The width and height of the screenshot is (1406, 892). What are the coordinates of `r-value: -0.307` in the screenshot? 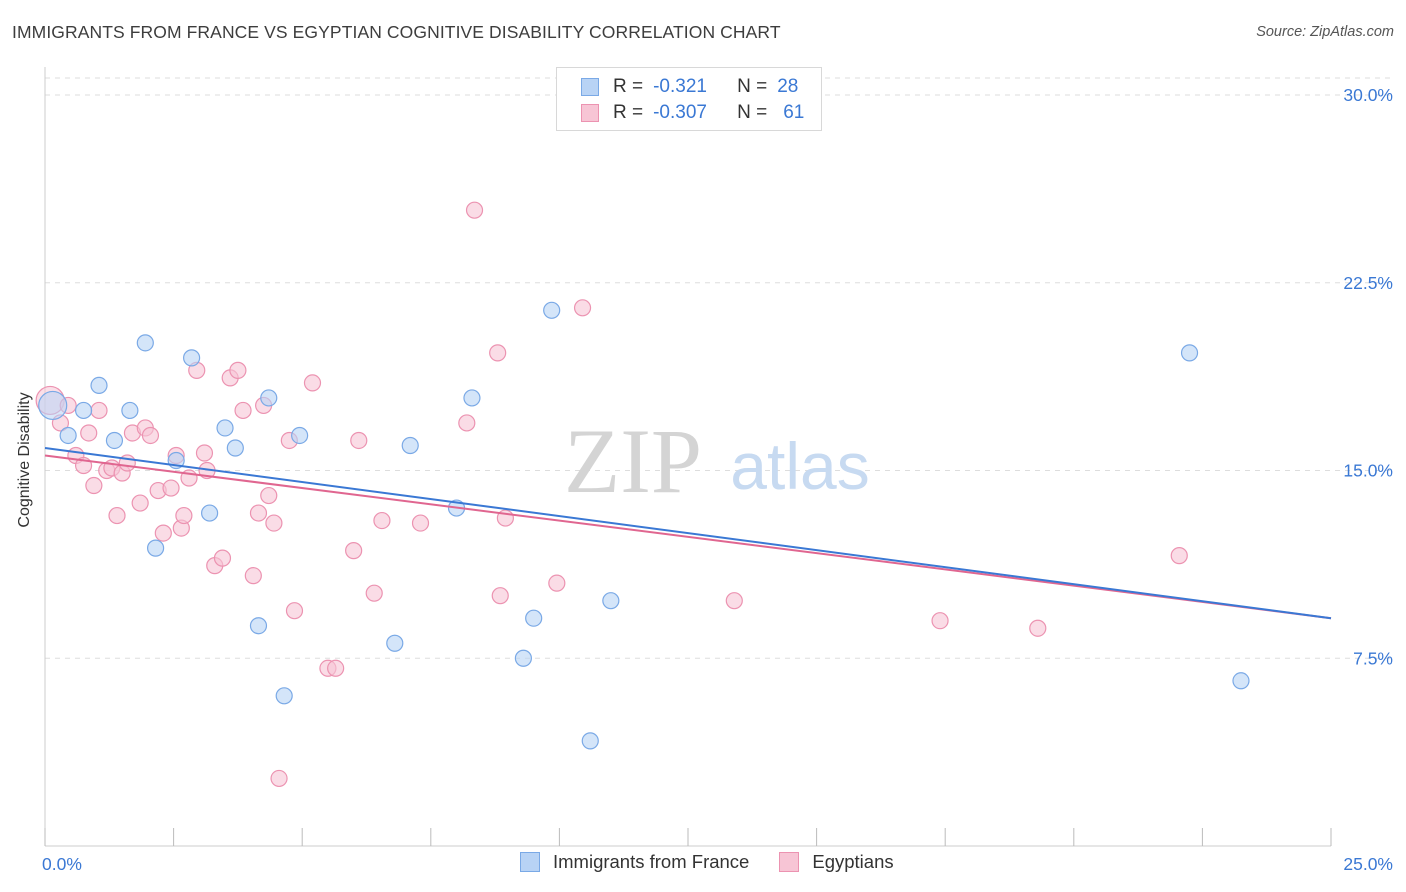 It's located at (680, 112).